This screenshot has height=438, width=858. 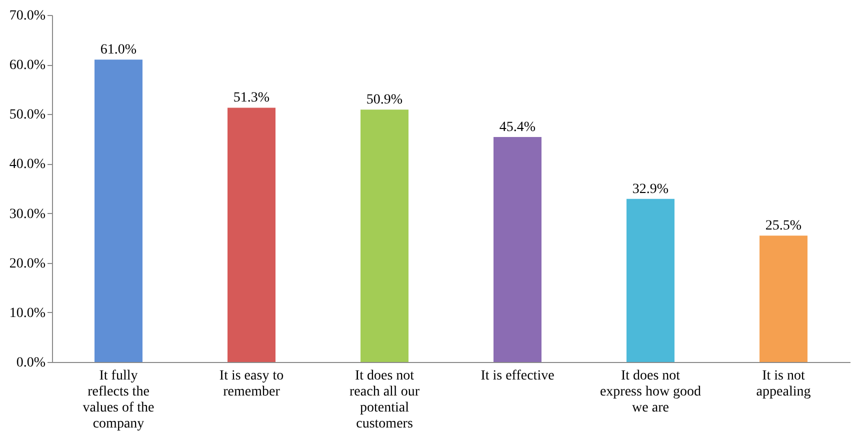 What do you see at coordinates (27, 115) in the screenshot?
I see `y-tick-label: 50.0%` at bounding box center [27, 115].